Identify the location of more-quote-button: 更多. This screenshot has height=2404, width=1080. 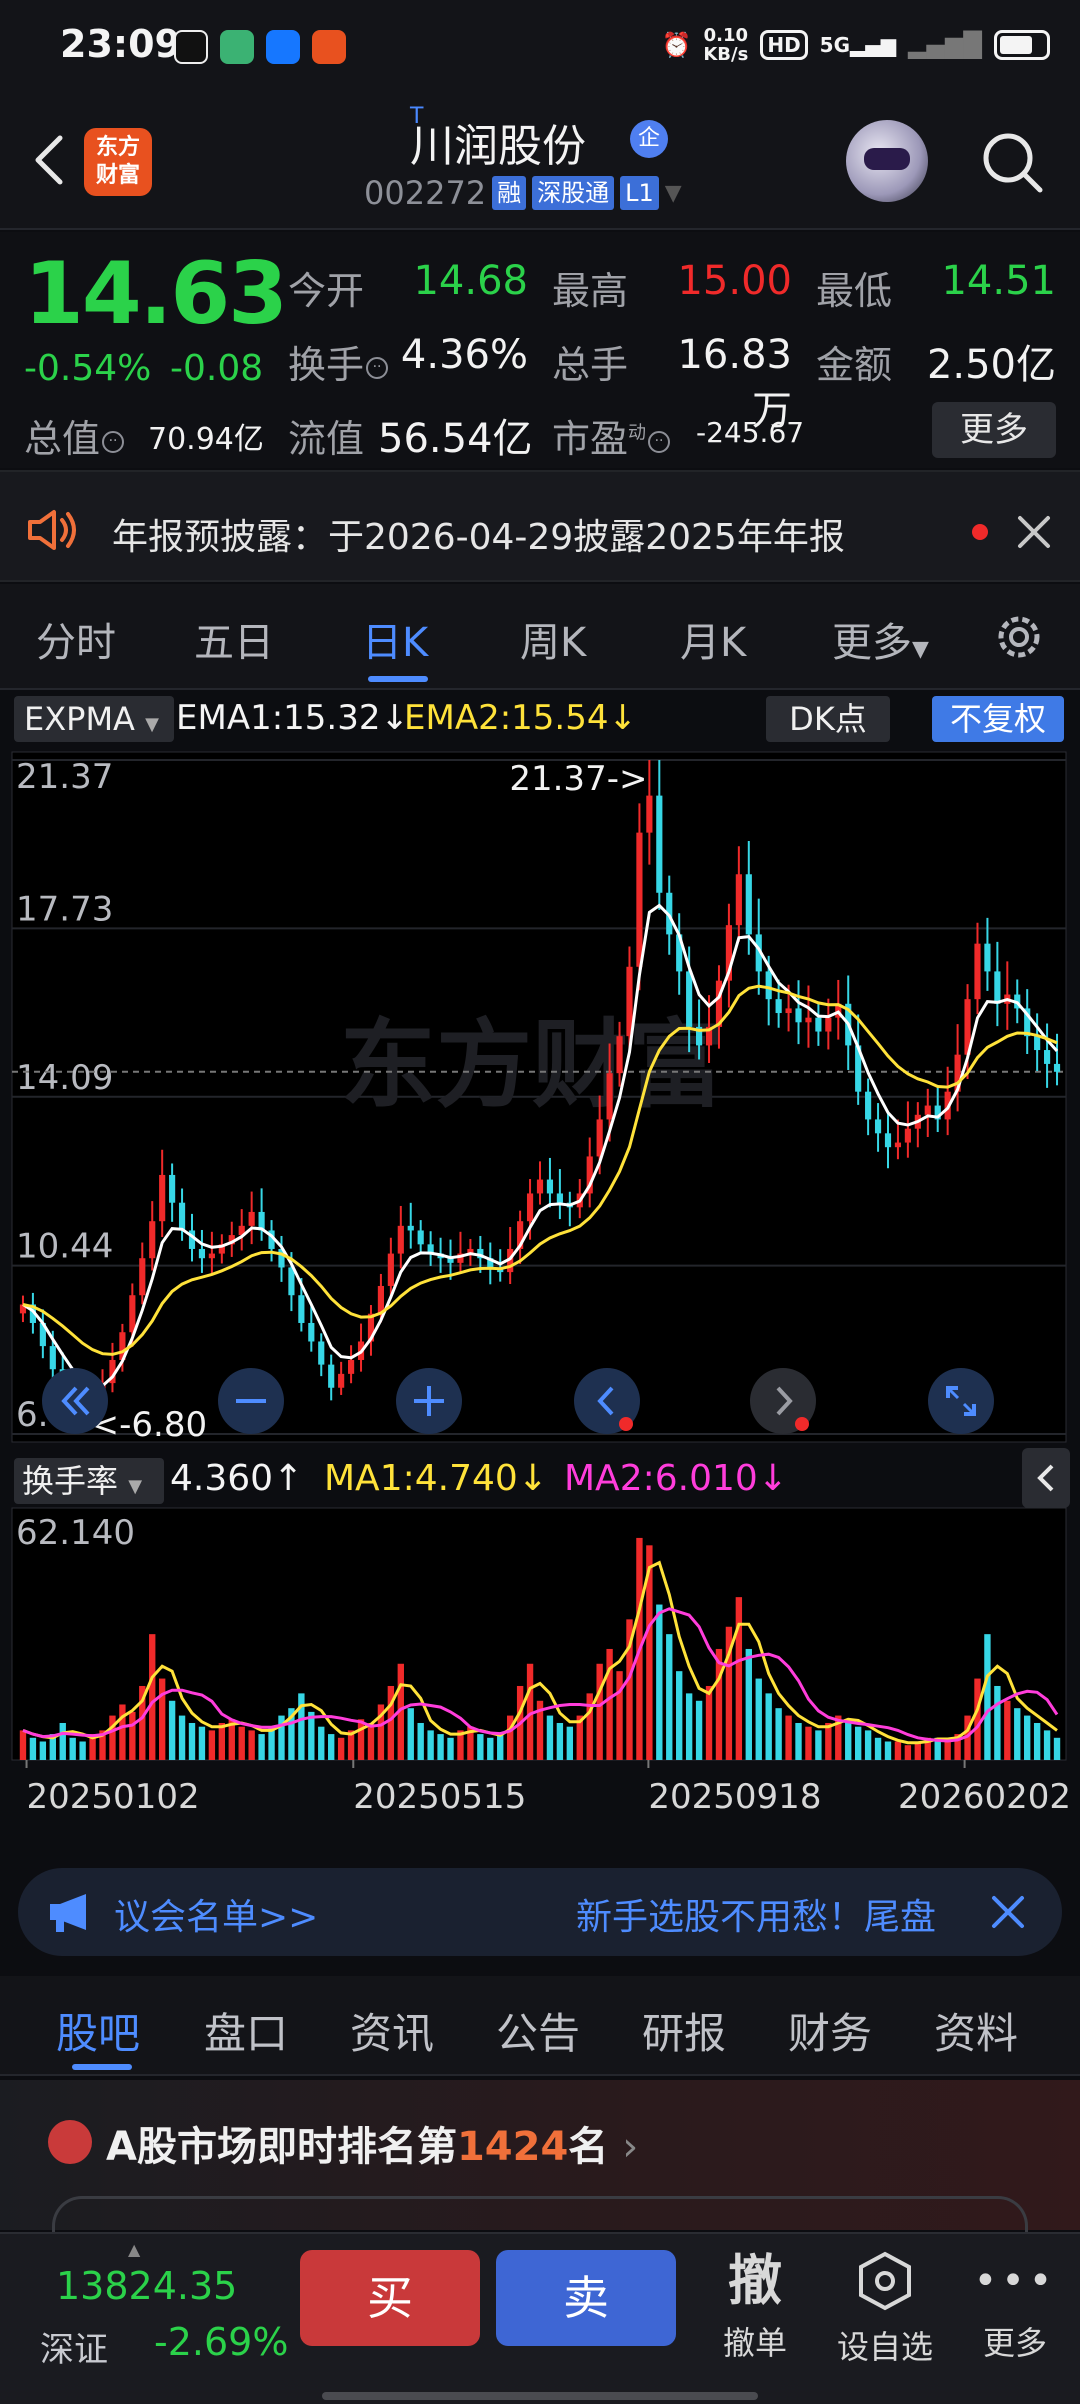
(994, 430).